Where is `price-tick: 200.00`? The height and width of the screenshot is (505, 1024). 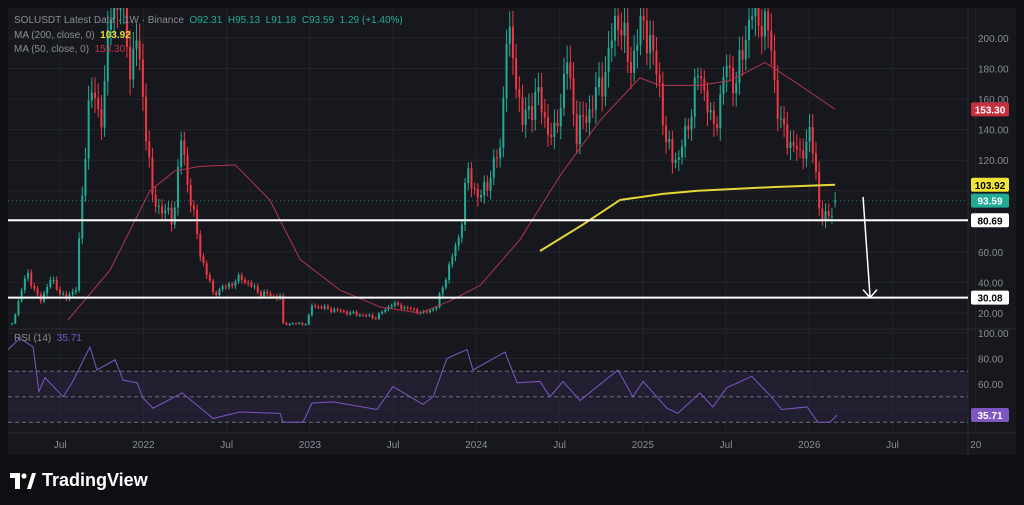 price-tick: 200.00 is located at coordinates (993, 39).